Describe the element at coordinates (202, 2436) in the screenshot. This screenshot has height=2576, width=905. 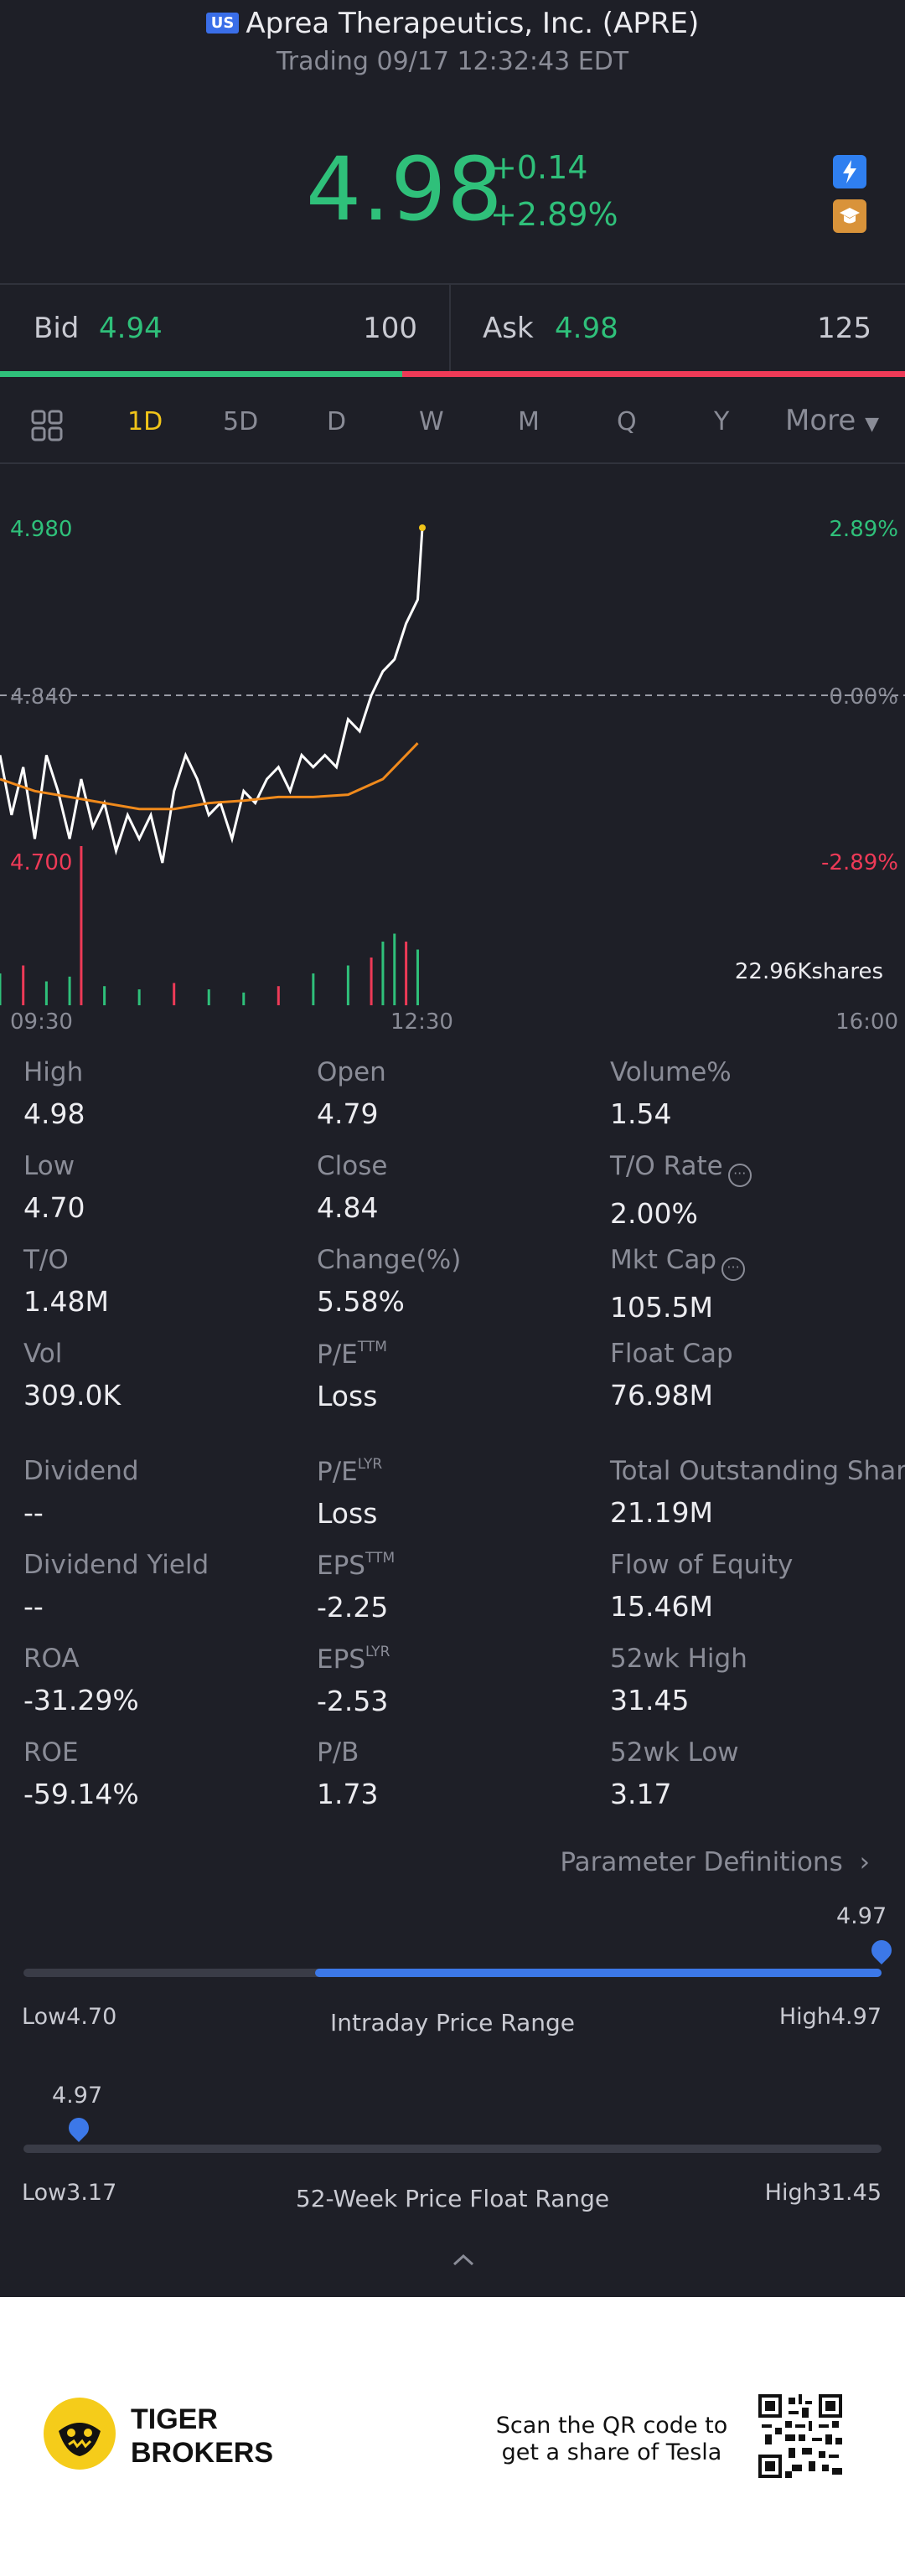
I see `brand-name: TIGER BROKERS` at that location.